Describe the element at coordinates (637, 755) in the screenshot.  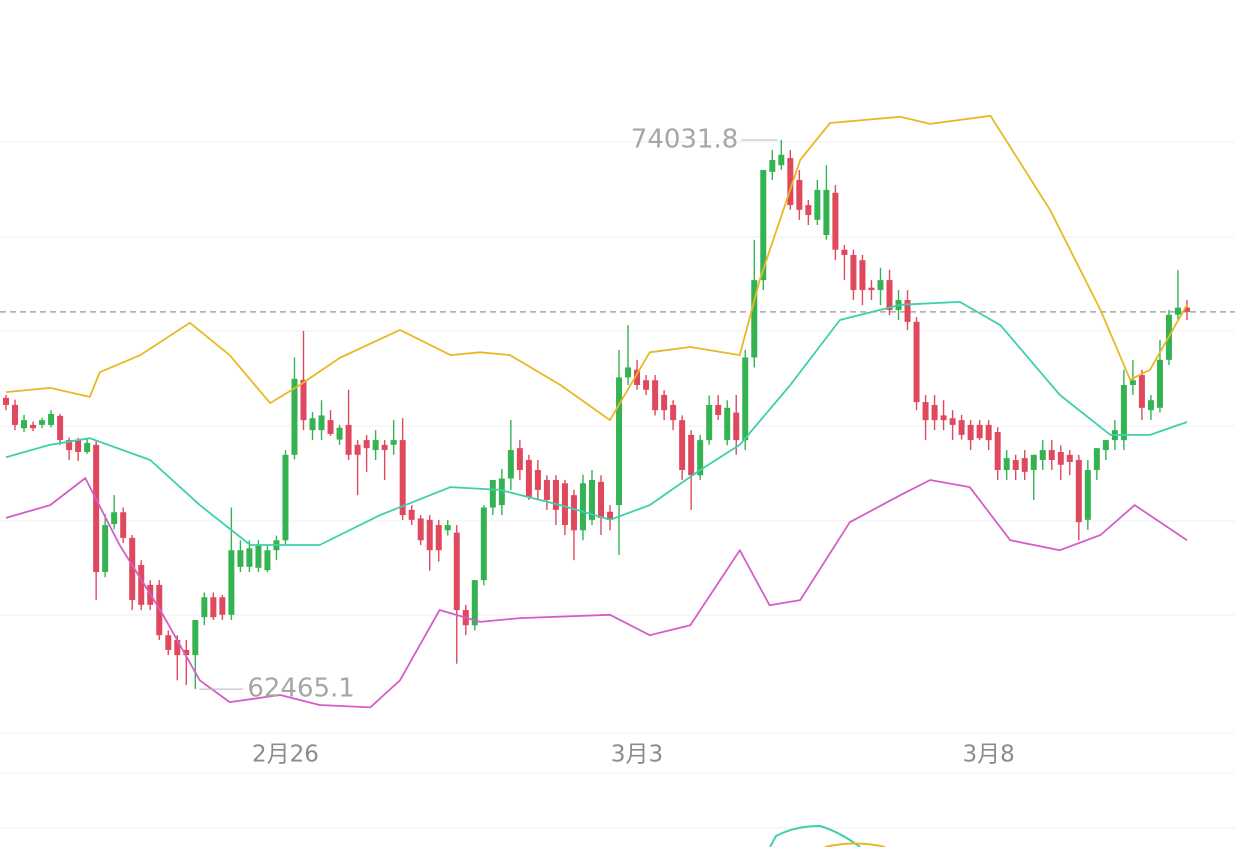
I see `x-tick-label: 3月3` at that location.